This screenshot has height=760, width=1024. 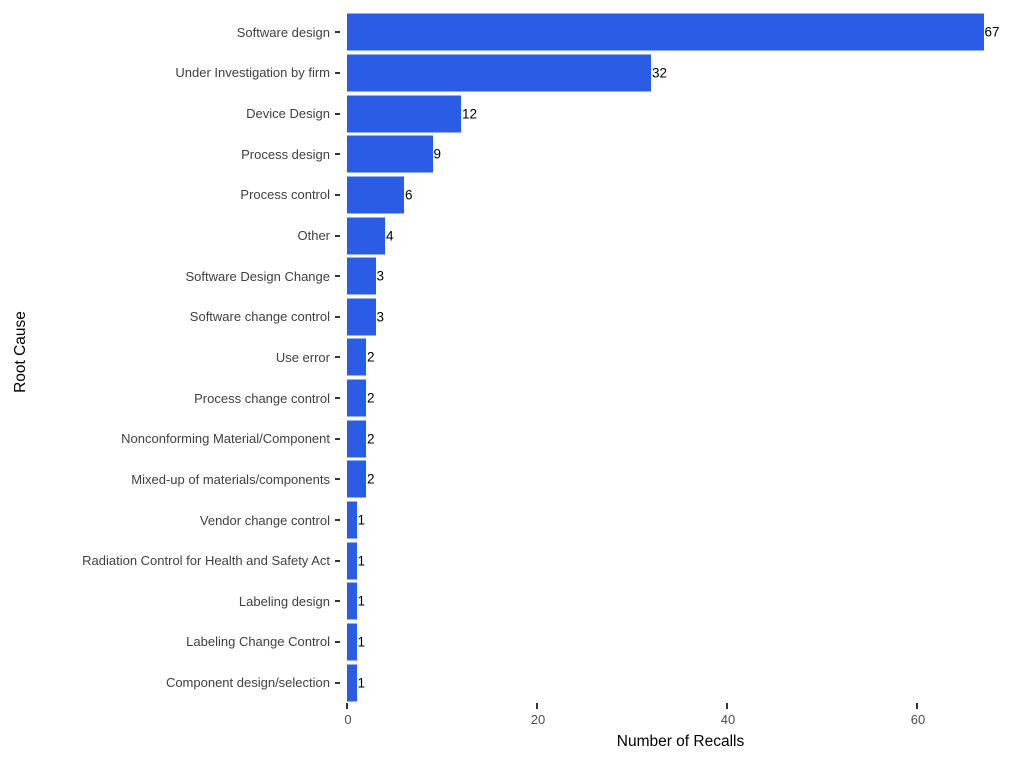 What do you see at coordinates (313, 236) in the screenshot?
I see `category-label: Other` at bounding box center [313, 236].